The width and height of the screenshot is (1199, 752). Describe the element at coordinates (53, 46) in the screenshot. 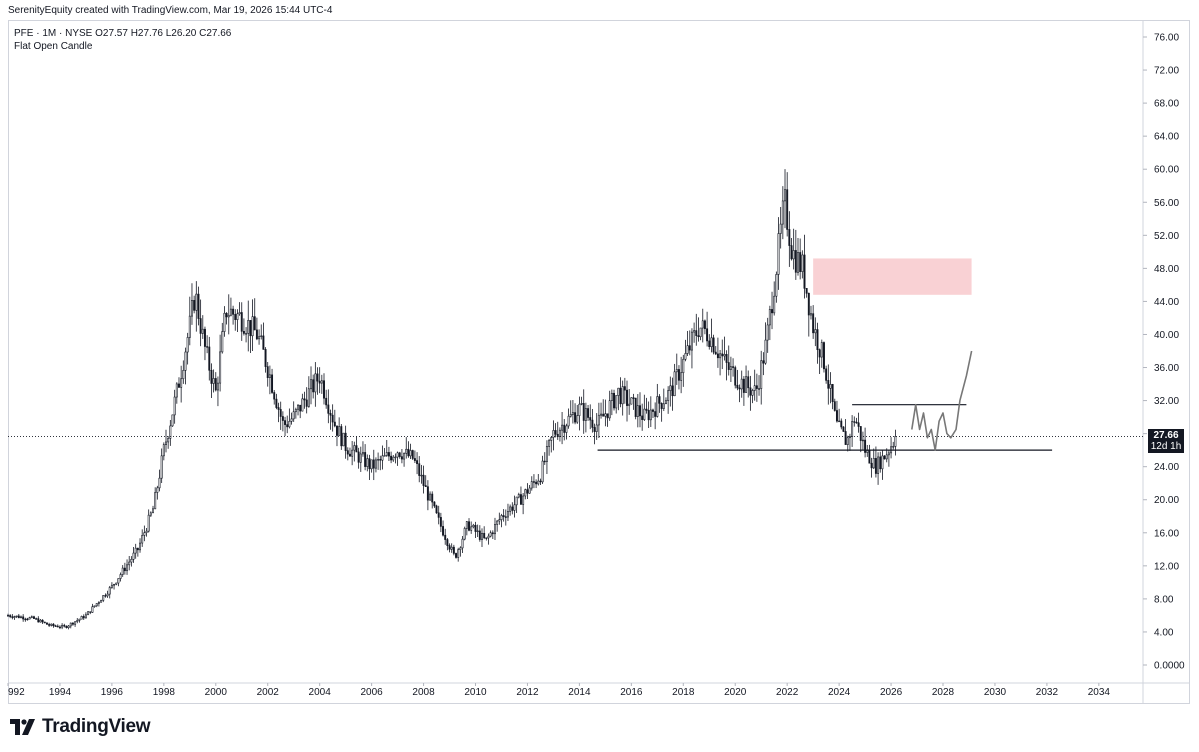

I see `indicator-legend: Flat Open Candle` at that location.